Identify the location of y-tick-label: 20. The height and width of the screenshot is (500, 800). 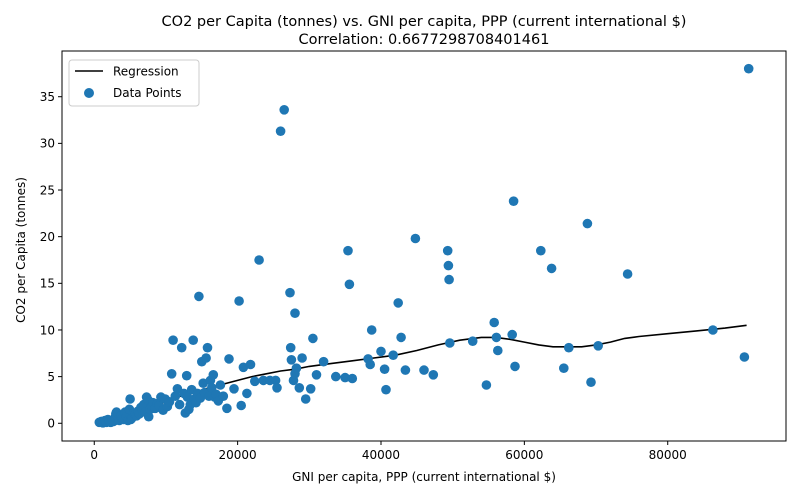
(47, 237).